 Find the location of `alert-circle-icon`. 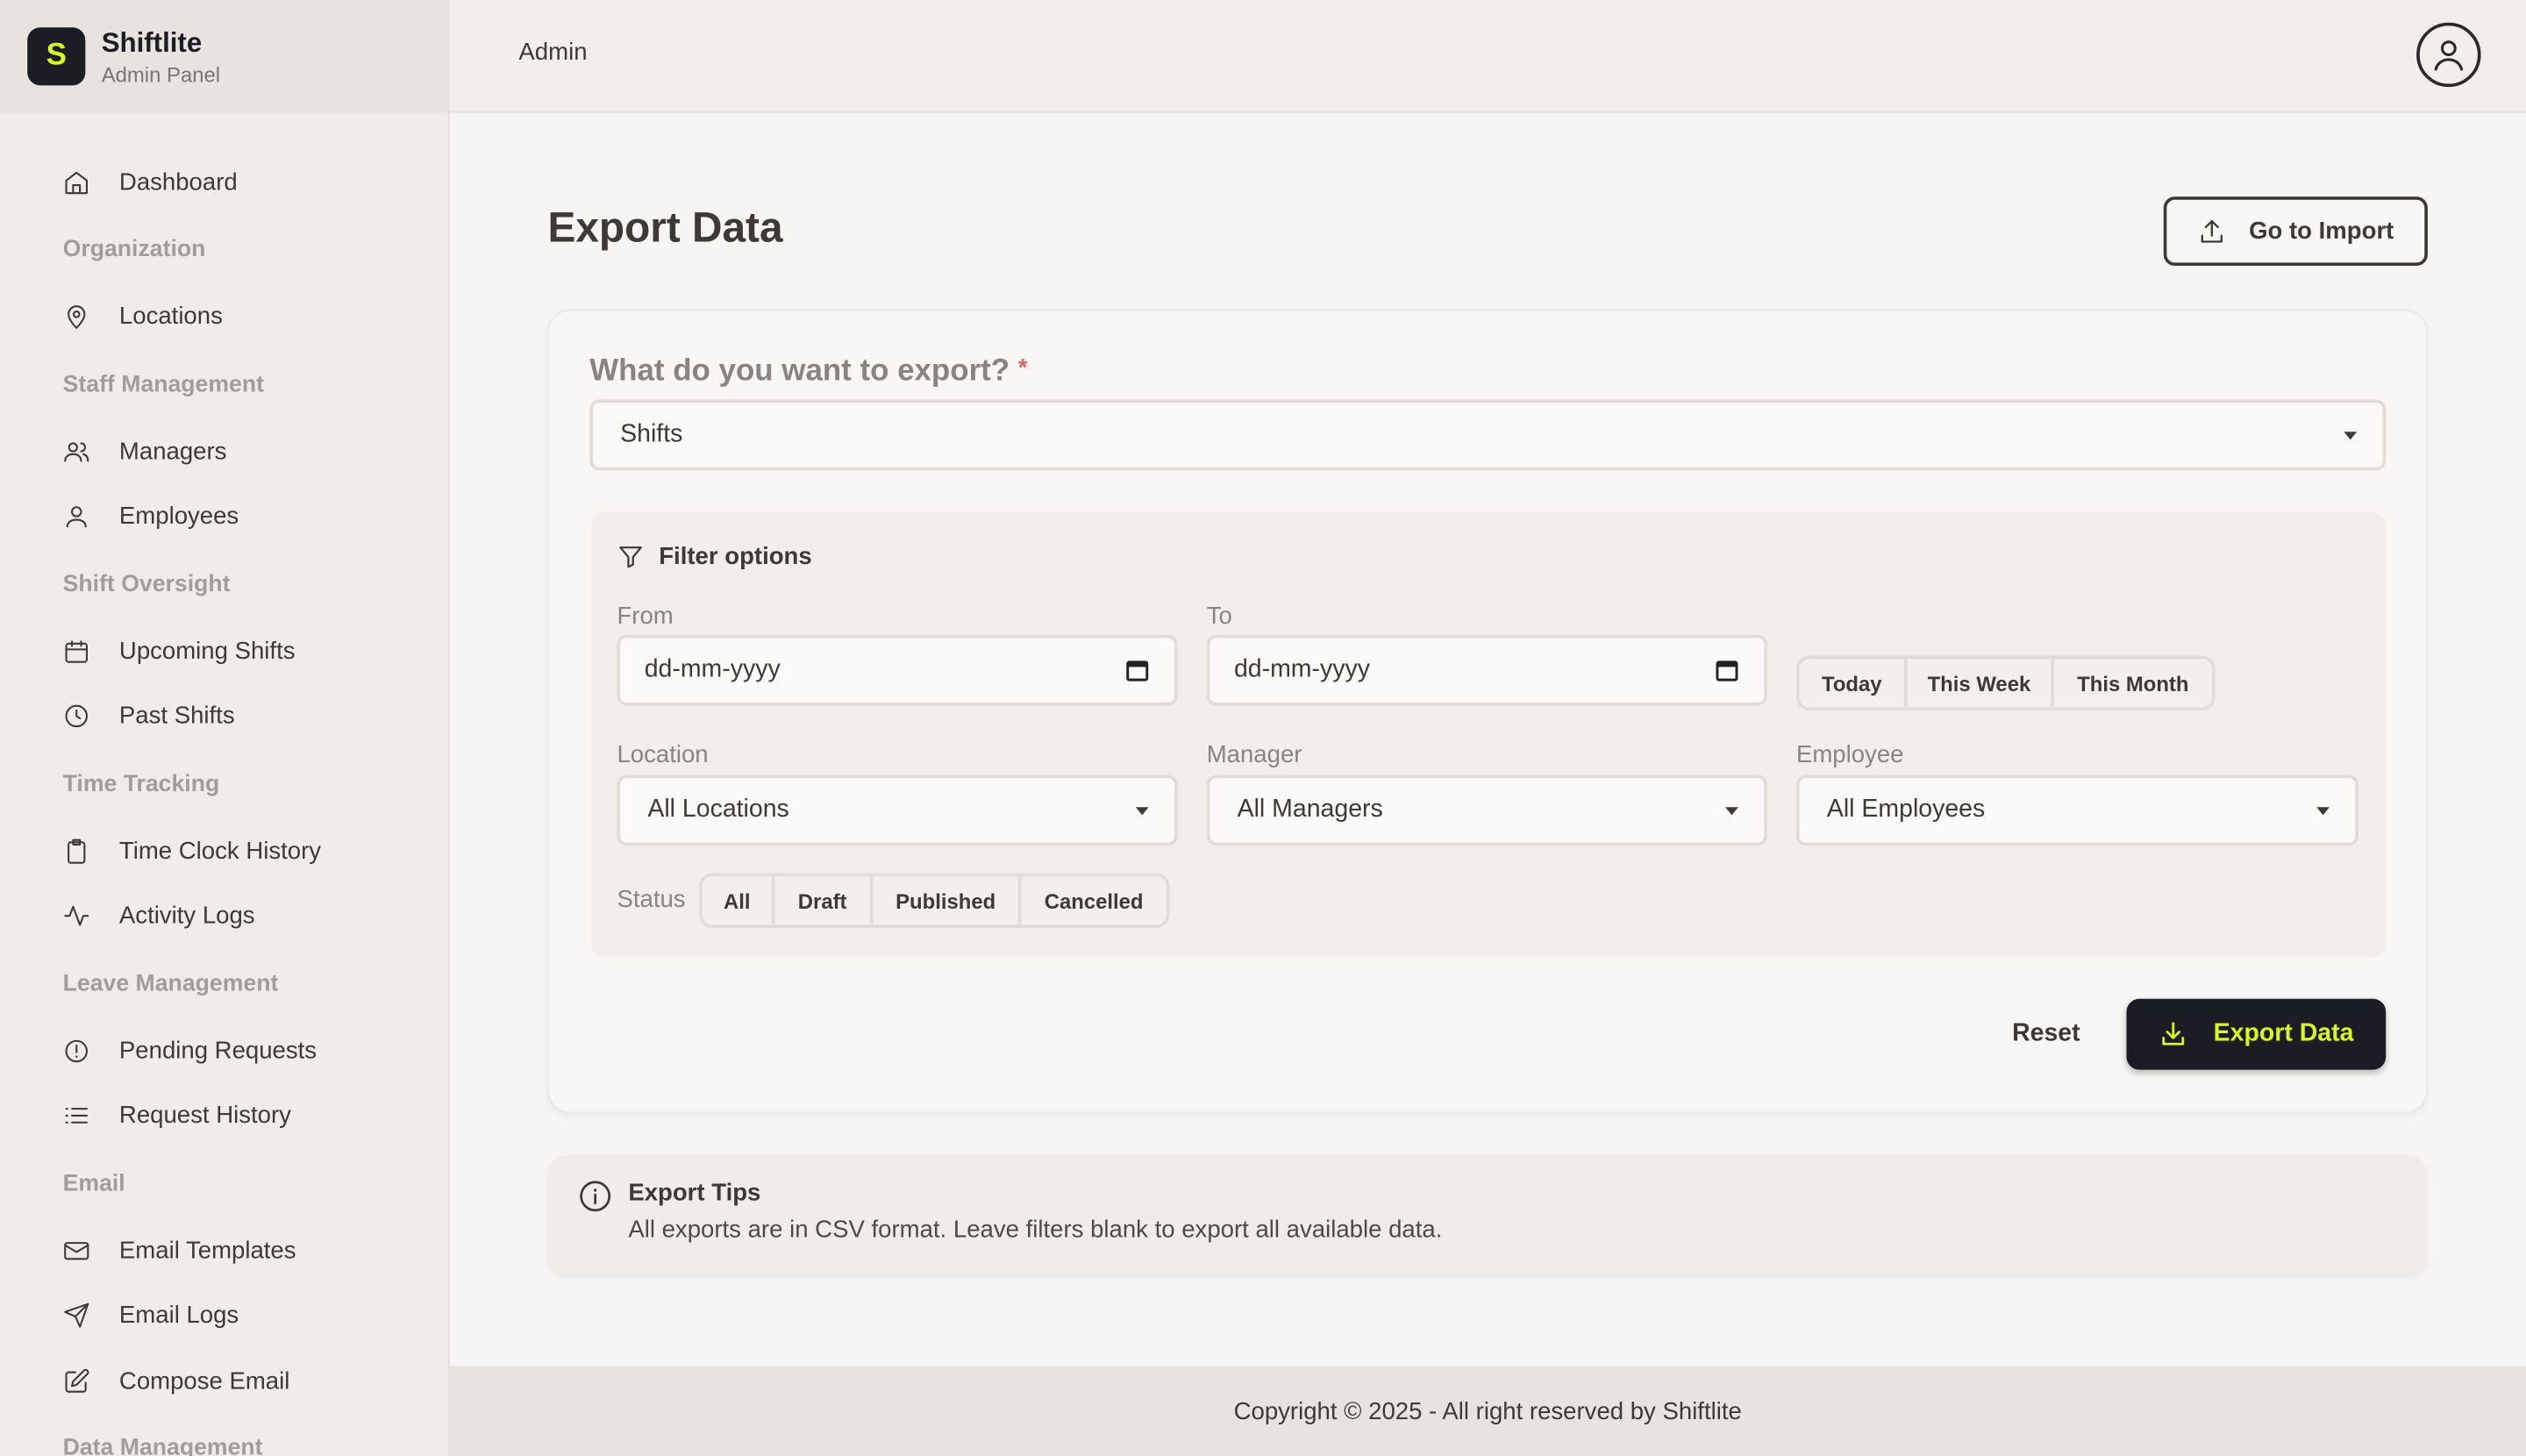

alert-circle-icon is located at coordinates (76, 1050).